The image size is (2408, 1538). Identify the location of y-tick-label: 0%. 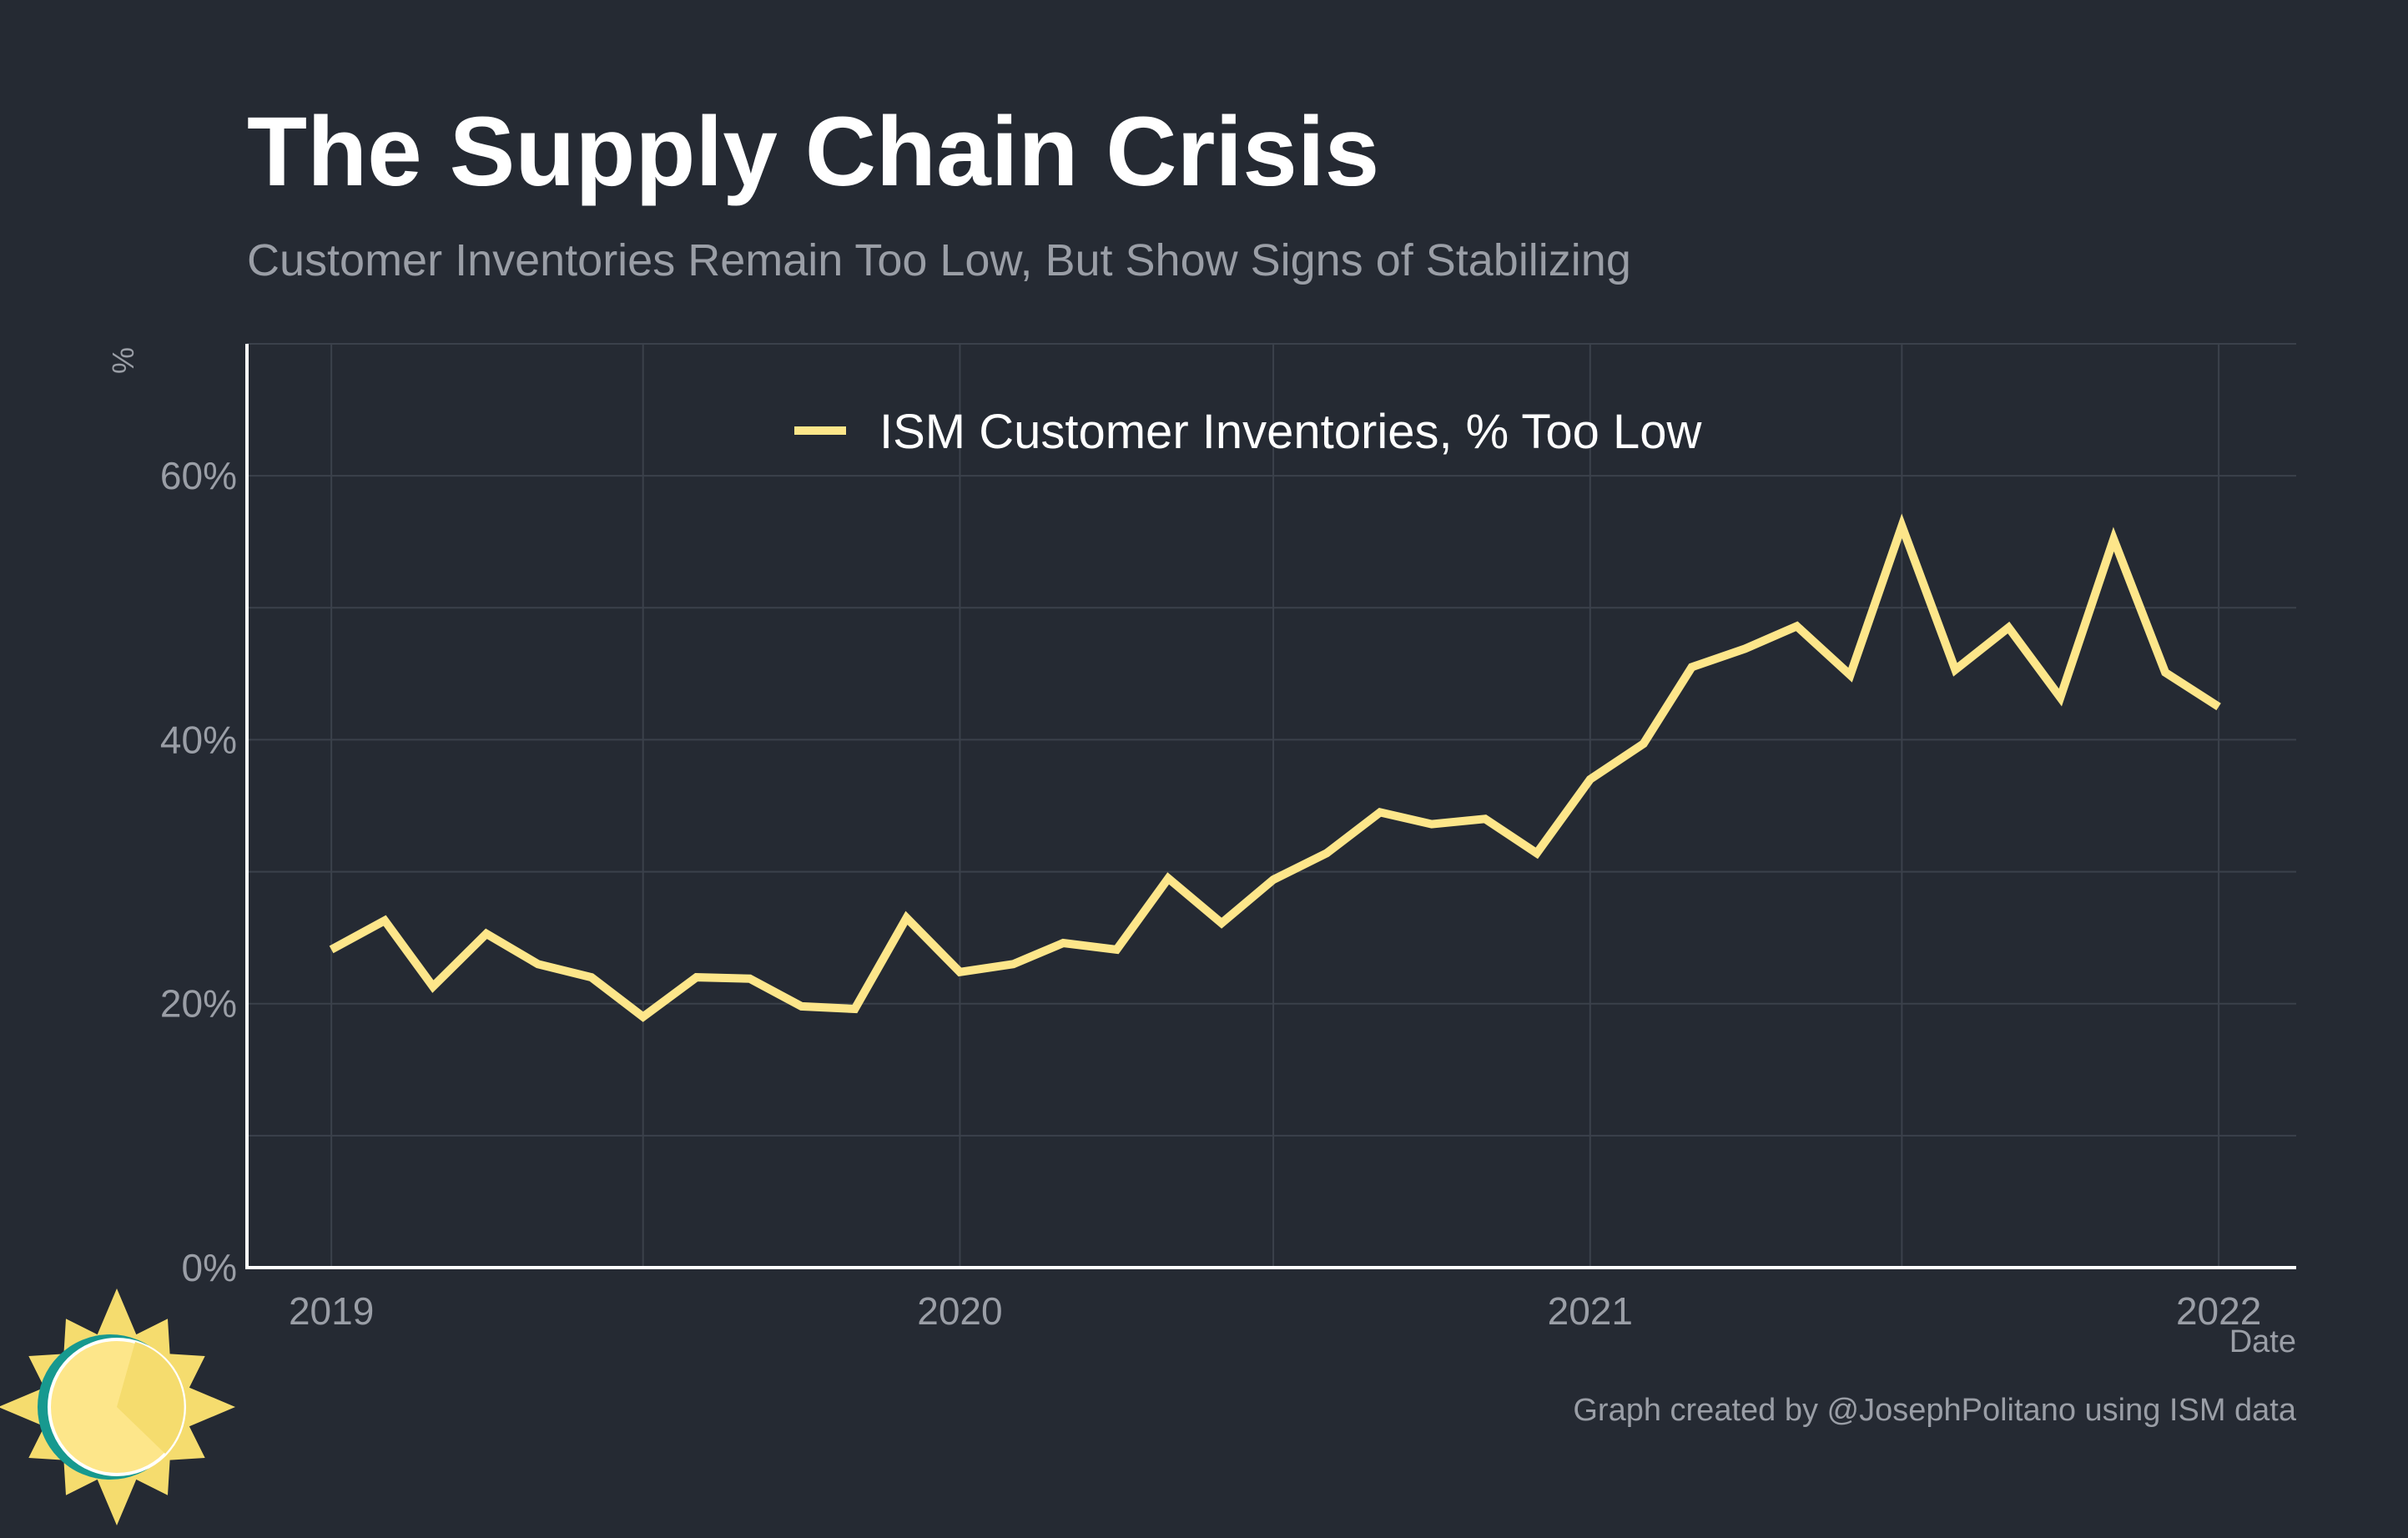
(209, 1267).